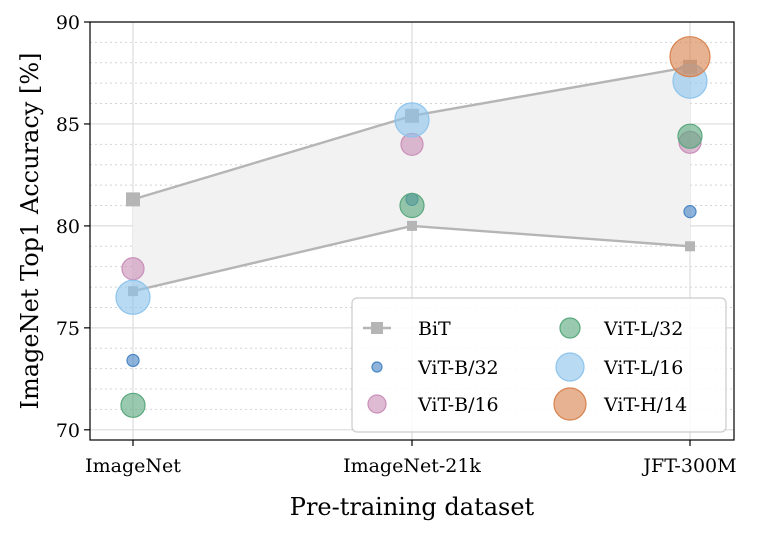 This screenshot has width=762, height=536. Describe the element at coordinates (434, 329) in the screenshot. I see `legend-label: BiT` at that location.